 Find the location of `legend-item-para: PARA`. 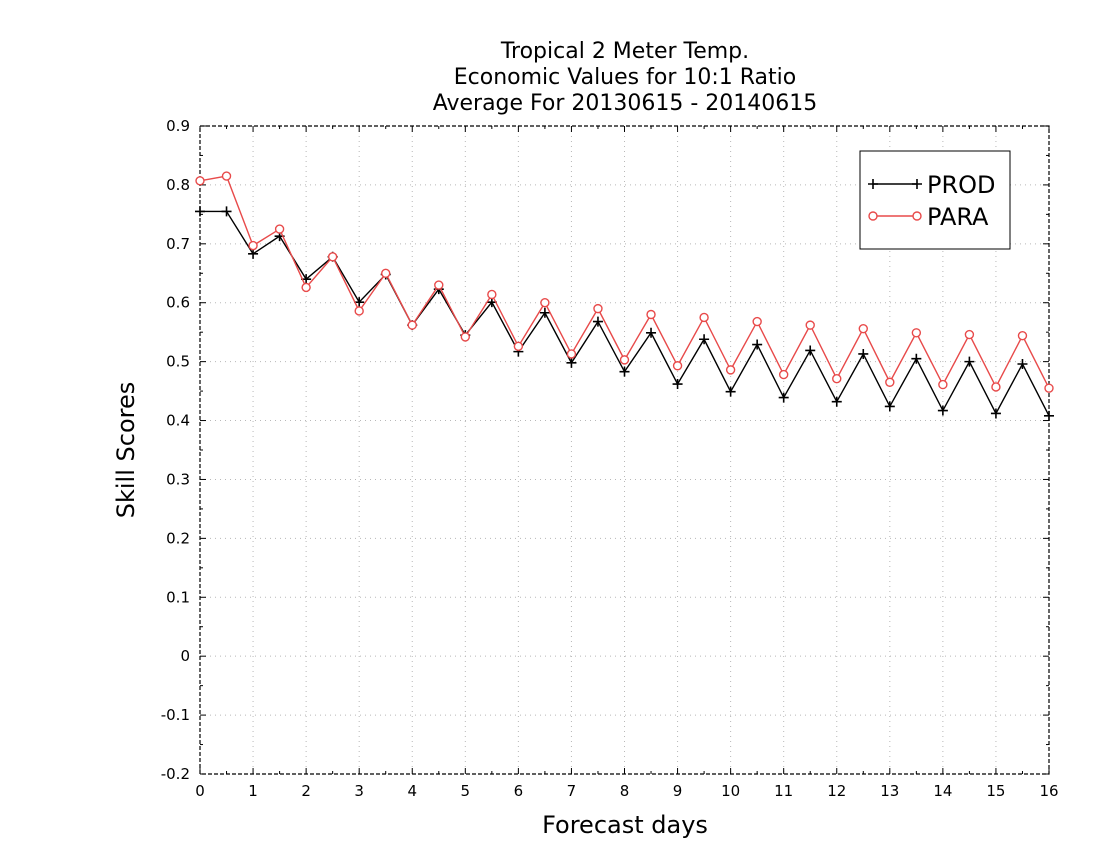

legend-item-para: PARA is located at coordinates (928, 217).